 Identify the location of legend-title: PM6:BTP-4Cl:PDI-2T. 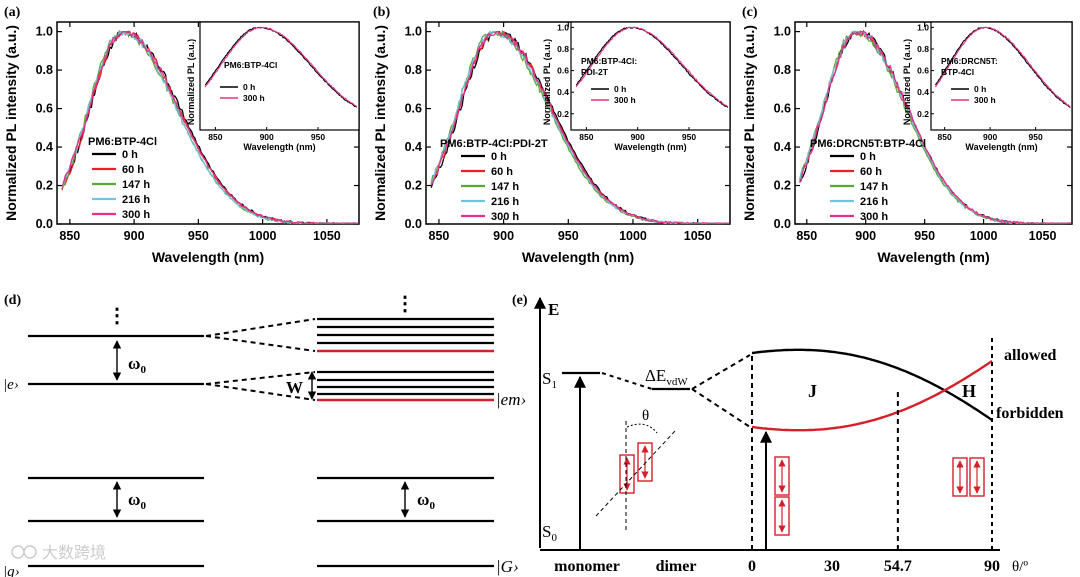
(494, 144).